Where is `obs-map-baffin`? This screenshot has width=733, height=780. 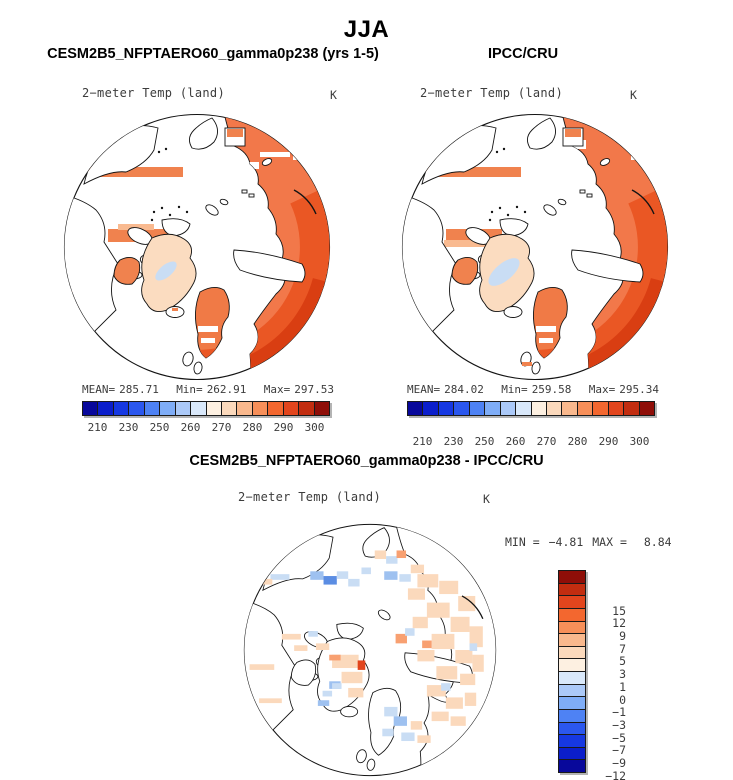
obs-map-baffin is located at coordinates (465, 271).